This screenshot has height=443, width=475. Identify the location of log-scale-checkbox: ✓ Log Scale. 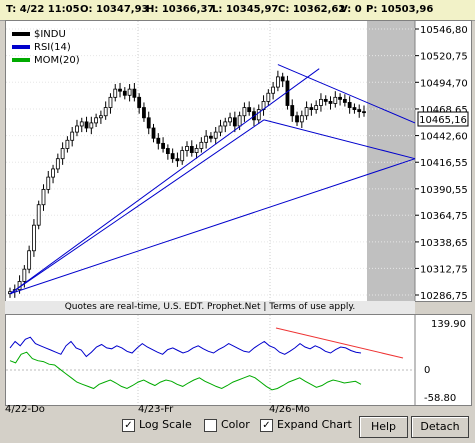
(157, 425).